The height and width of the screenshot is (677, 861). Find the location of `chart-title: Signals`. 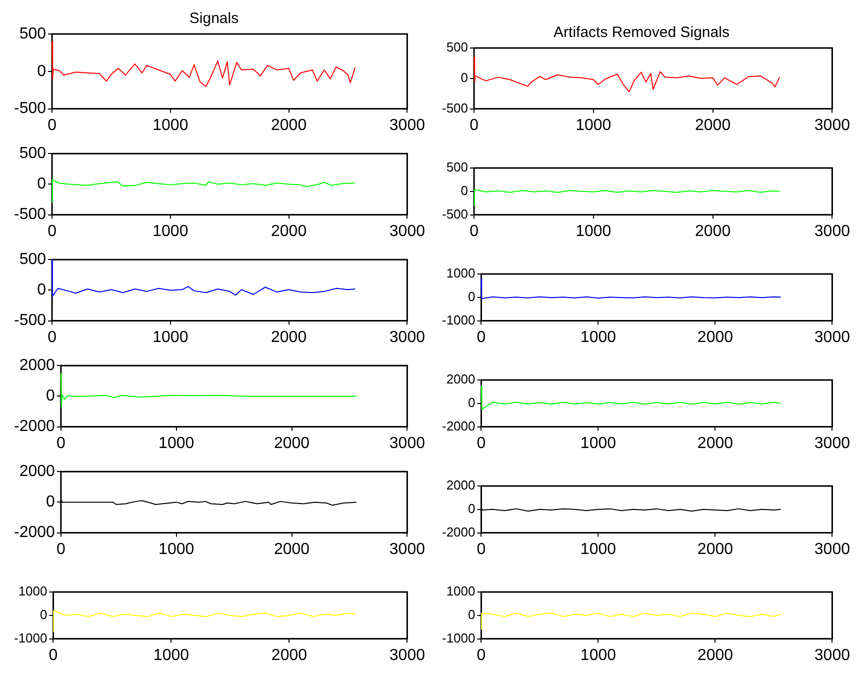

chart-title: Signals is located at coordinates (214, 19).